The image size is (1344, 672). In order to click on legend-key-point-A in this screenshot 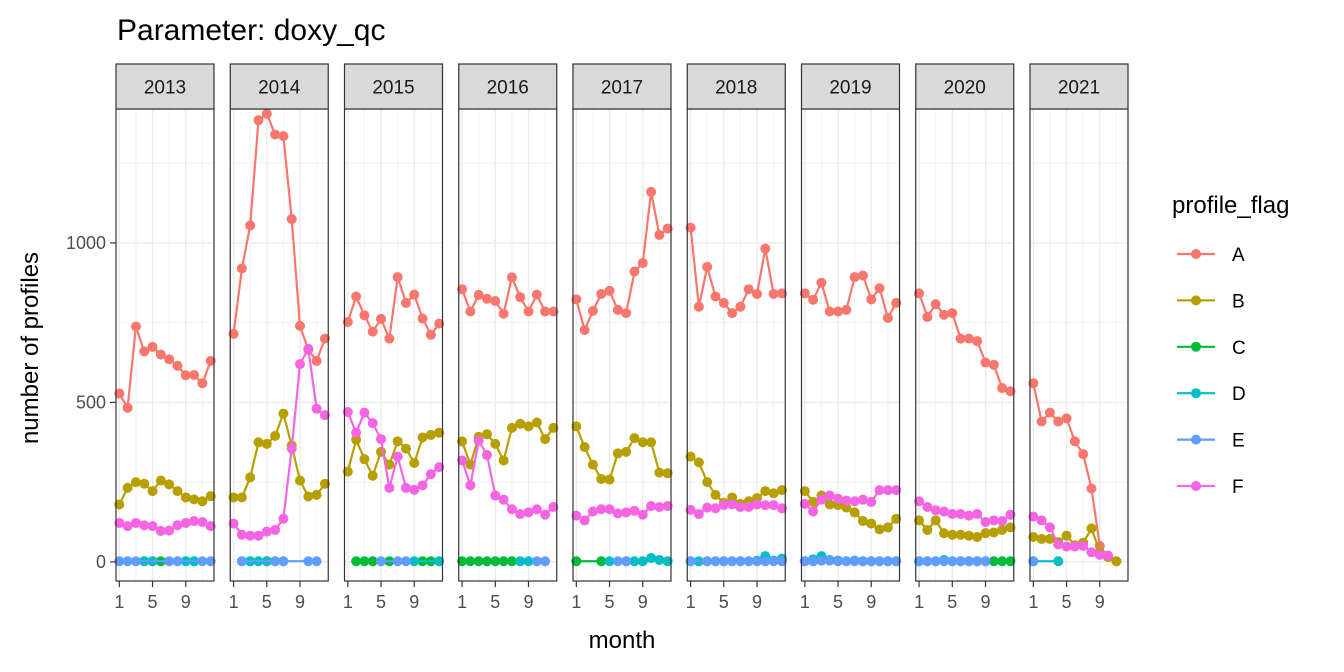, I will do `click(1196, 254)`.